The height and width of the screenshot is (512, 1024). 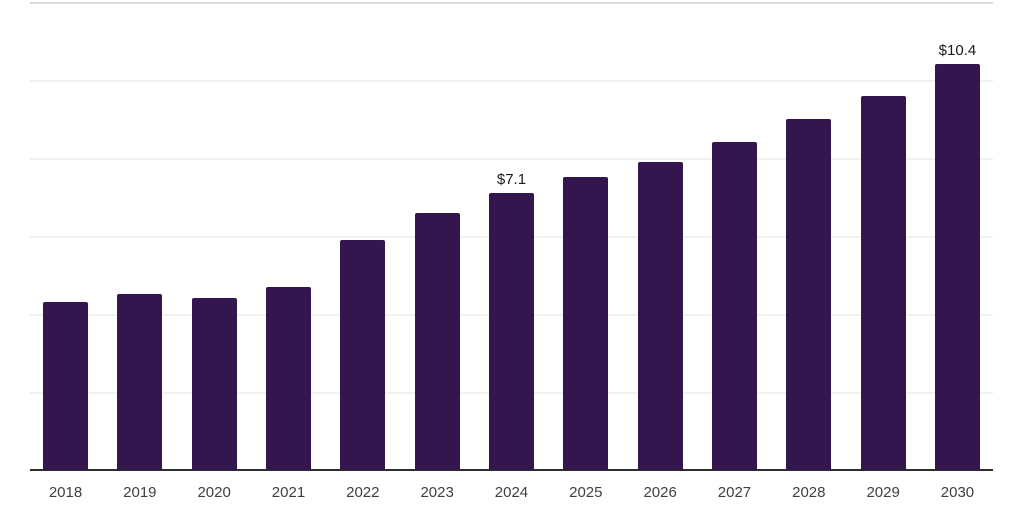 I want to click on x-tick-label-2020: 2020, so click(x=214, y=492).